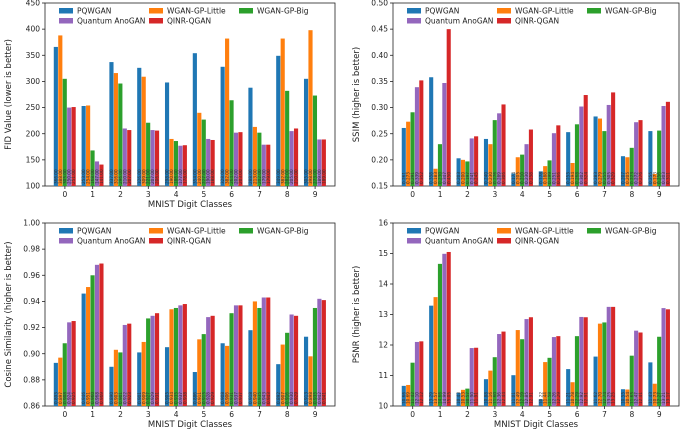 This screenshot has height=431, width=685. Describe the element at coordinates (383, 406) in the screenshot. I see `psnr-y-tick-label: 10` at that location.